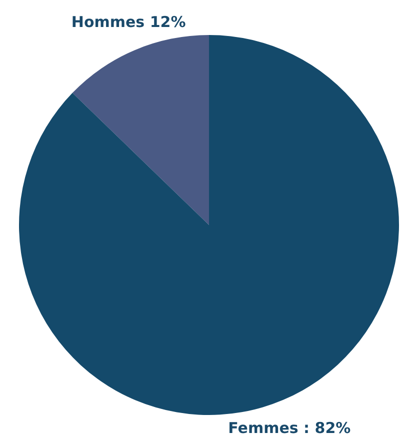 This screenshot has height=436, width=411. What do you see at coordinates (128, 22) in the screenshot?
I see `slice-label: Hommes 12%` at bounding box center [128, 22].